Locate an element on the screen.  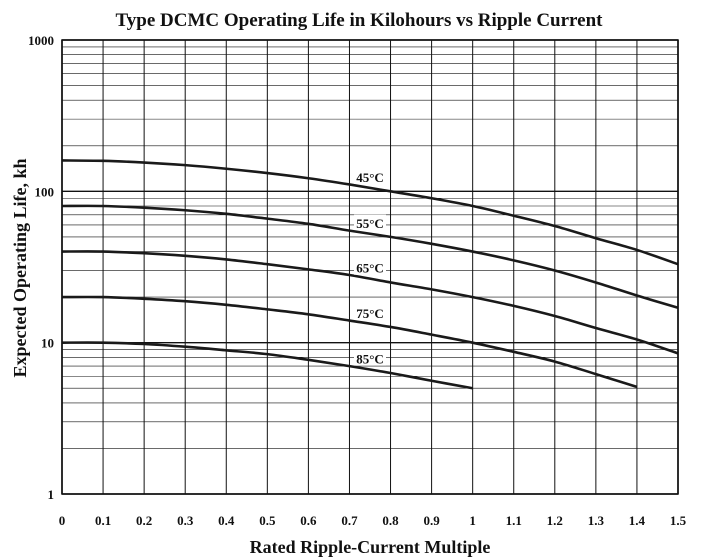
y-tick-label: 1 is located at coordinates (51, 494).